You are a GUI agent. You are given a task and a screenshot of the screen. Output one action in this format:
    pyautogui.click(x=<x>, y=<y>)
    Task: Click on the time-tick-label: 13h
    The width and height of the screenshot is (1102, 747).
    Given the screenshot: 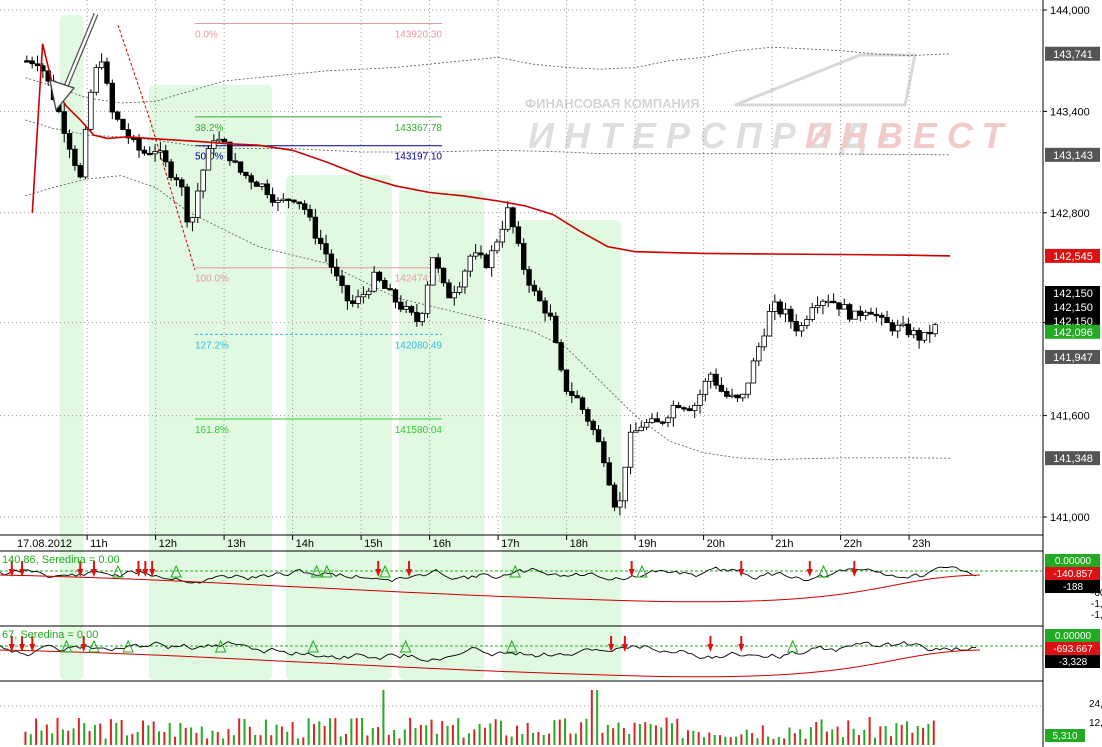 What is the action you would take?
    pyautogui.click(x=236, y=544)
    